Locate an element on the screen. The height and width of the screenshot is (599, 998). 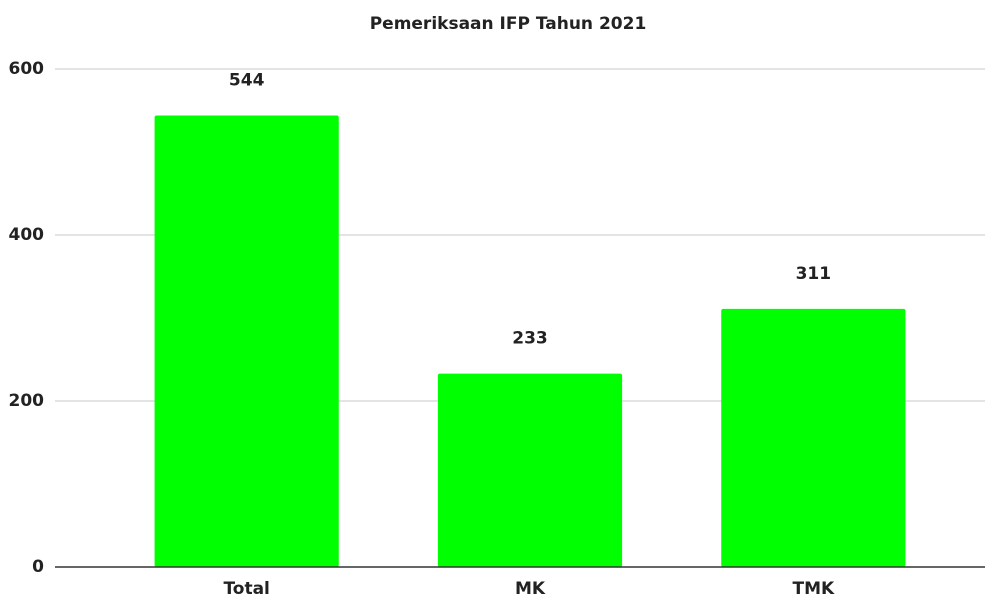
y-tick-label: 200 is located at coordinates (27, 401).